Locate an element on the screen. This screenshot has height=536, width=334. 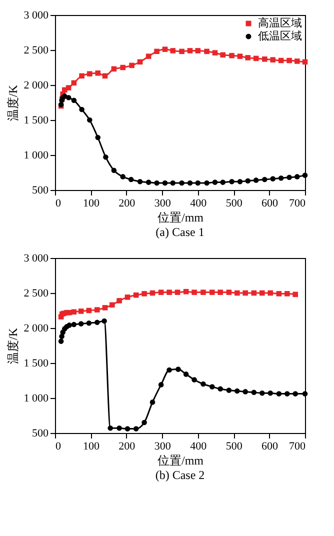
y-tick-label: 1 000 is located at coordinates (36, 156).